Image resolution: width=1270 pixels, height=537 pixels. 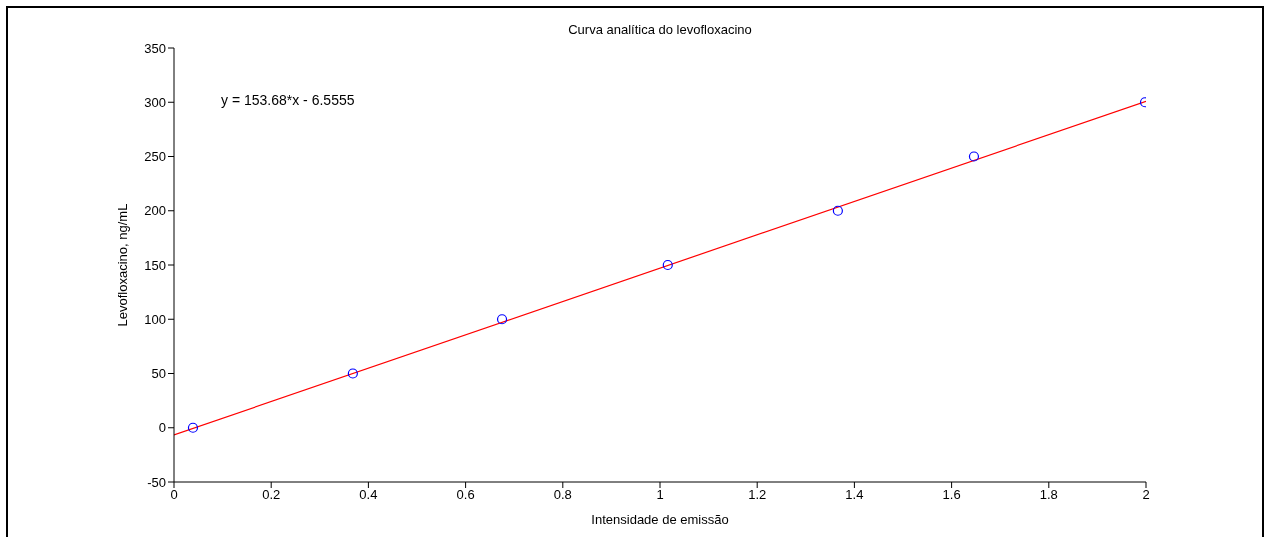 What do you see at coordinates (155, 211) in the screenshot?
I see `y-tick-label: 200` at bounding box center [155, 211].